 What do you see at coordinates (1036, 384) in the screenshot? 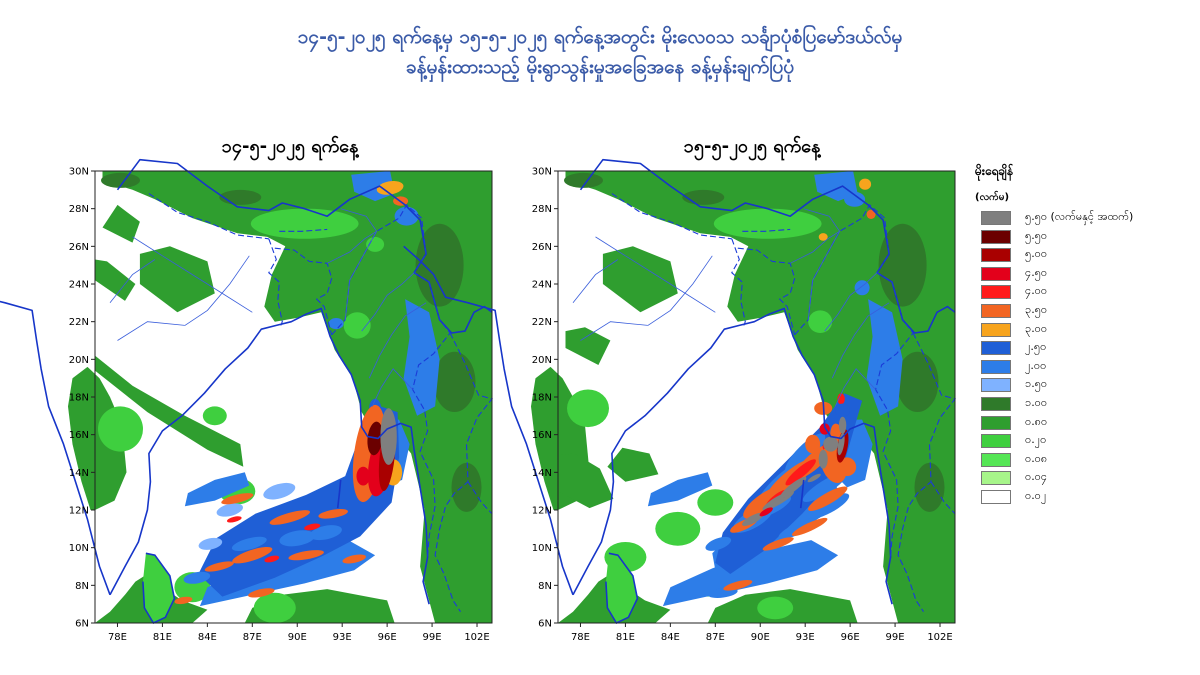
I see `legend-label: ၁.၅၀` at bounding box center [1036, 384].